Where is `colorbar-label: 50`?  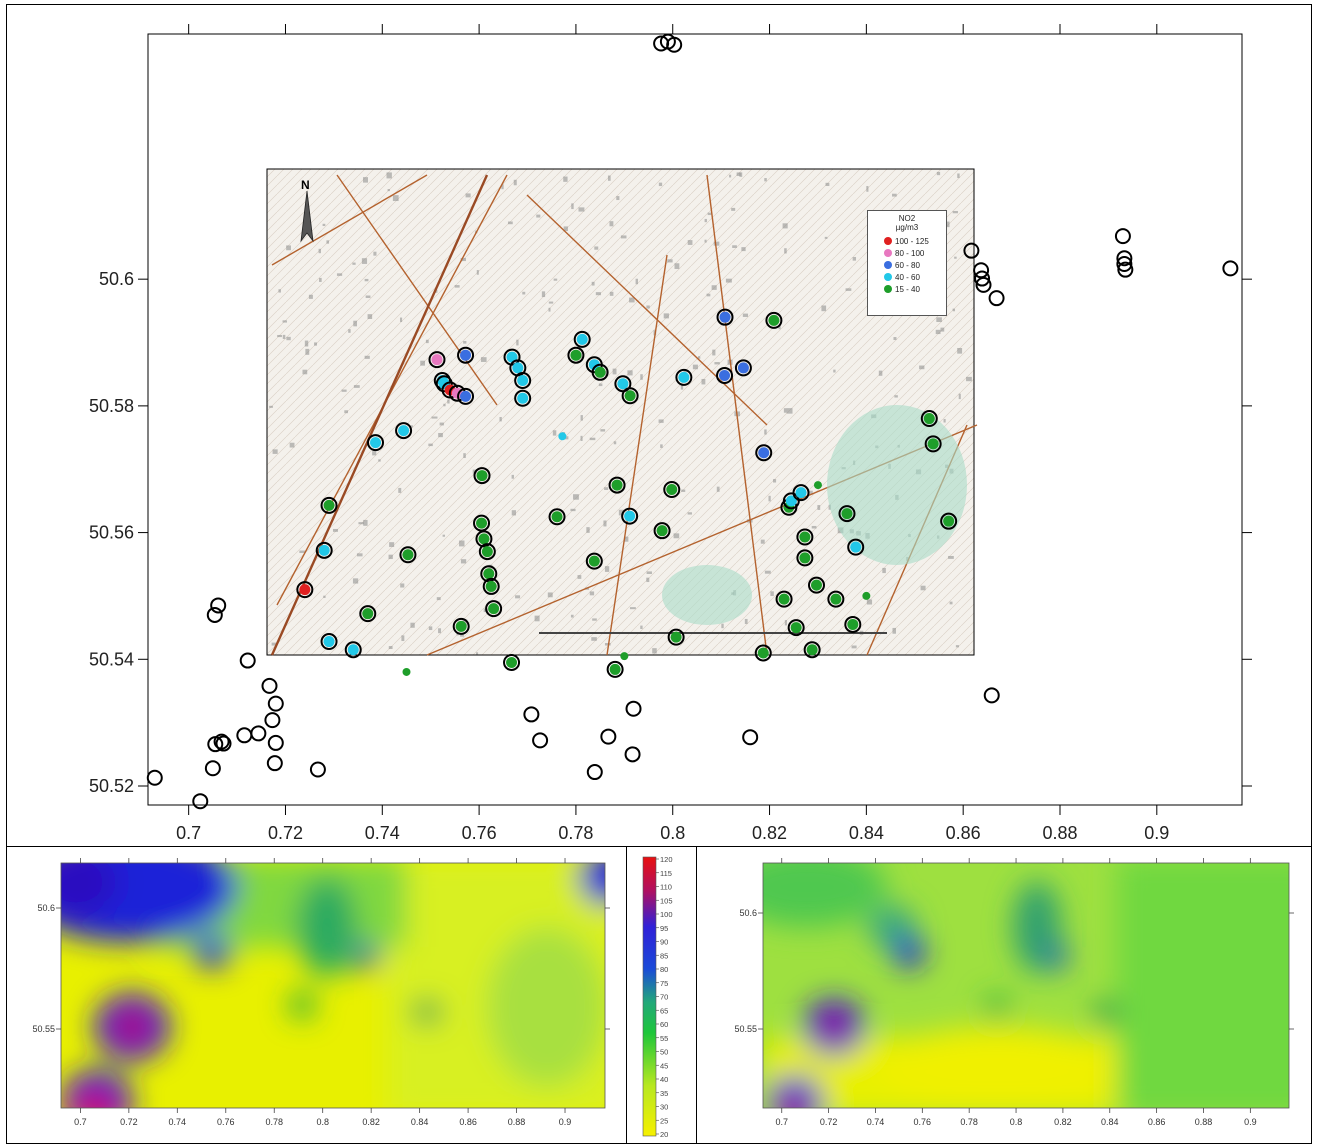
colorbar-label: 50 is located at coordinates (664, 1052).